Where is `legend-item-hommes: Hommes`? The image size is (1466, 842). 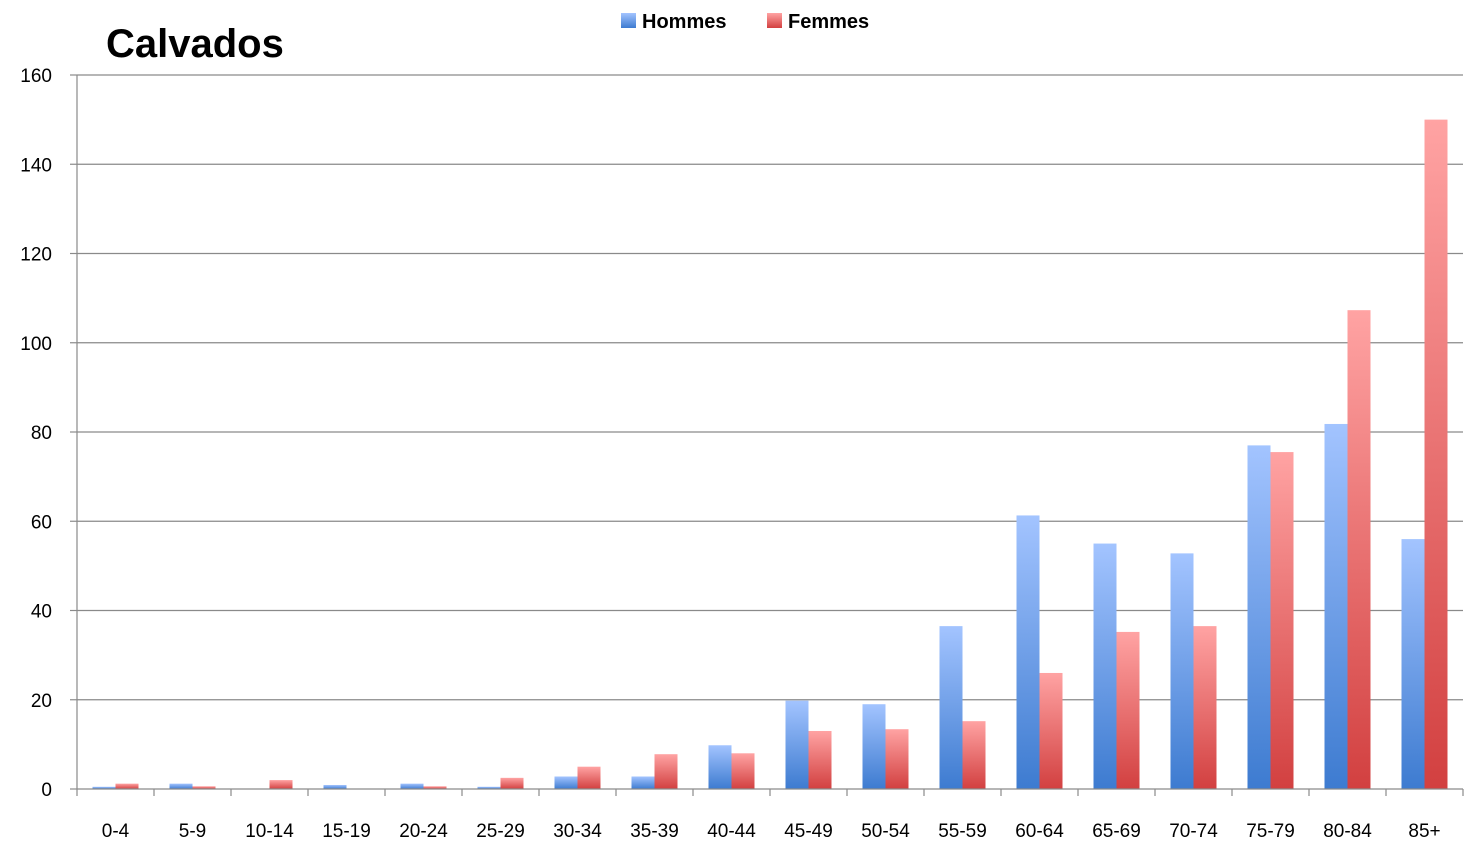 legend-item-hommes: Hommes is located at coordinates (673, 22).